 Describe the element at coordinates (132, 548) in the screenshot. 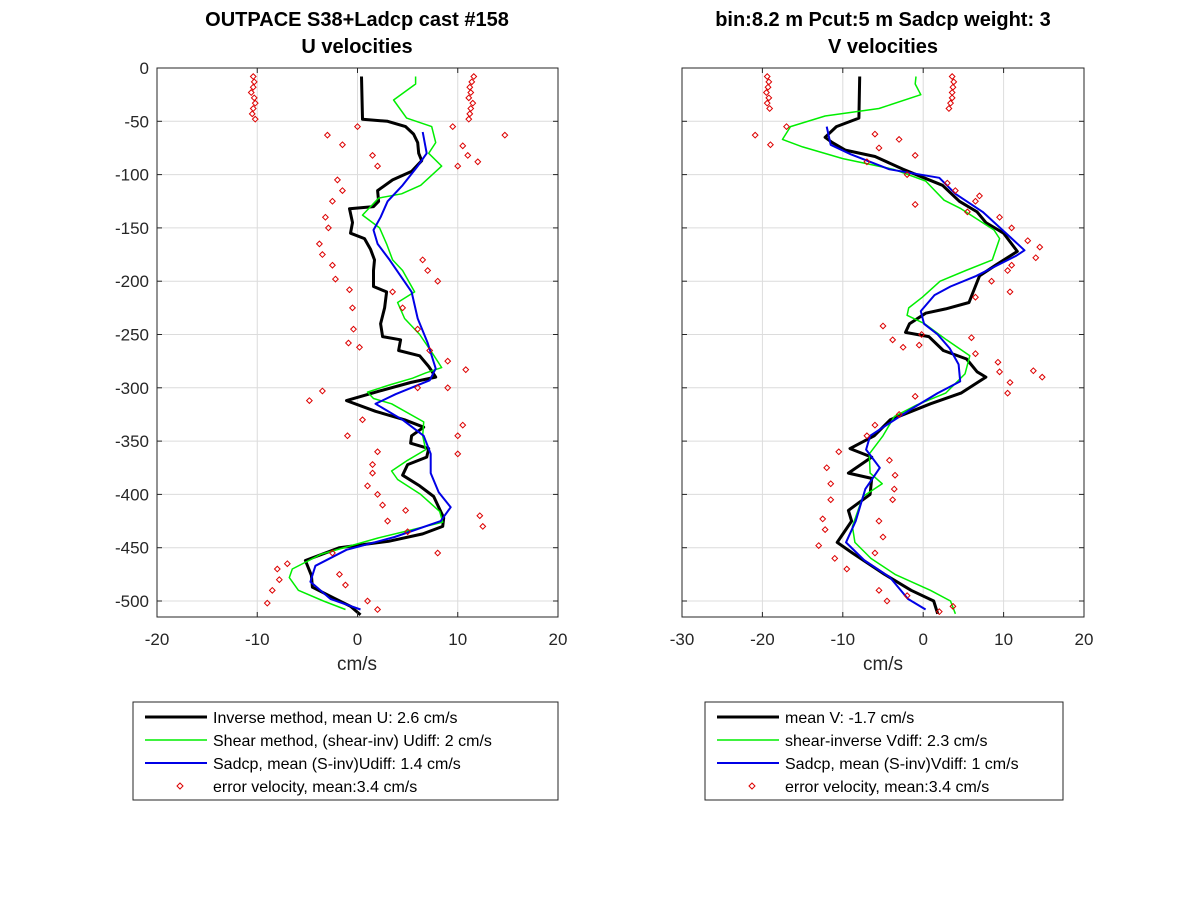

I see `y-tick-label: -450` at that location.